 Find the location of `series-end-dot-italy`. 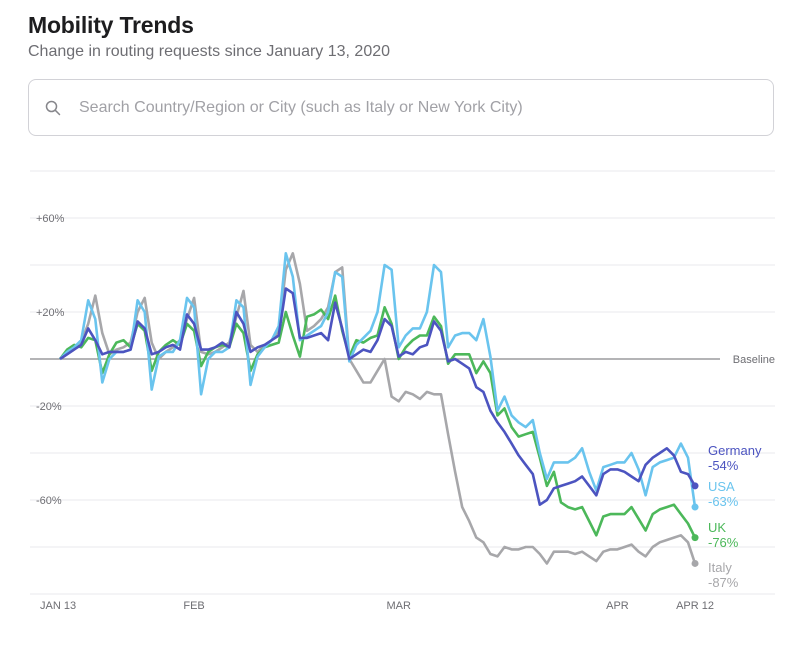

series-end-dot-italy is located at coordinates (695, 563).